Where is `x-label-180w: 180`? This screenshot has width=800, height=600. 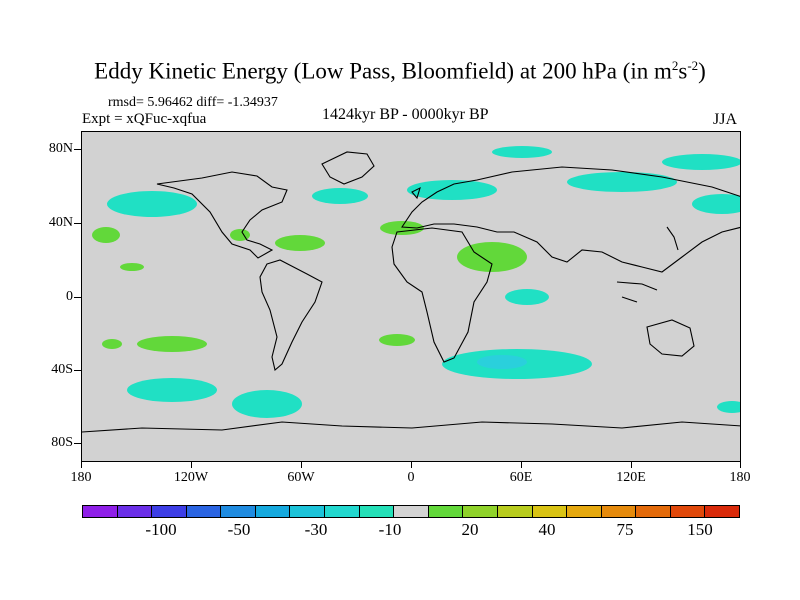
x-label-180w: 180 is located at coordinates (81, 477).